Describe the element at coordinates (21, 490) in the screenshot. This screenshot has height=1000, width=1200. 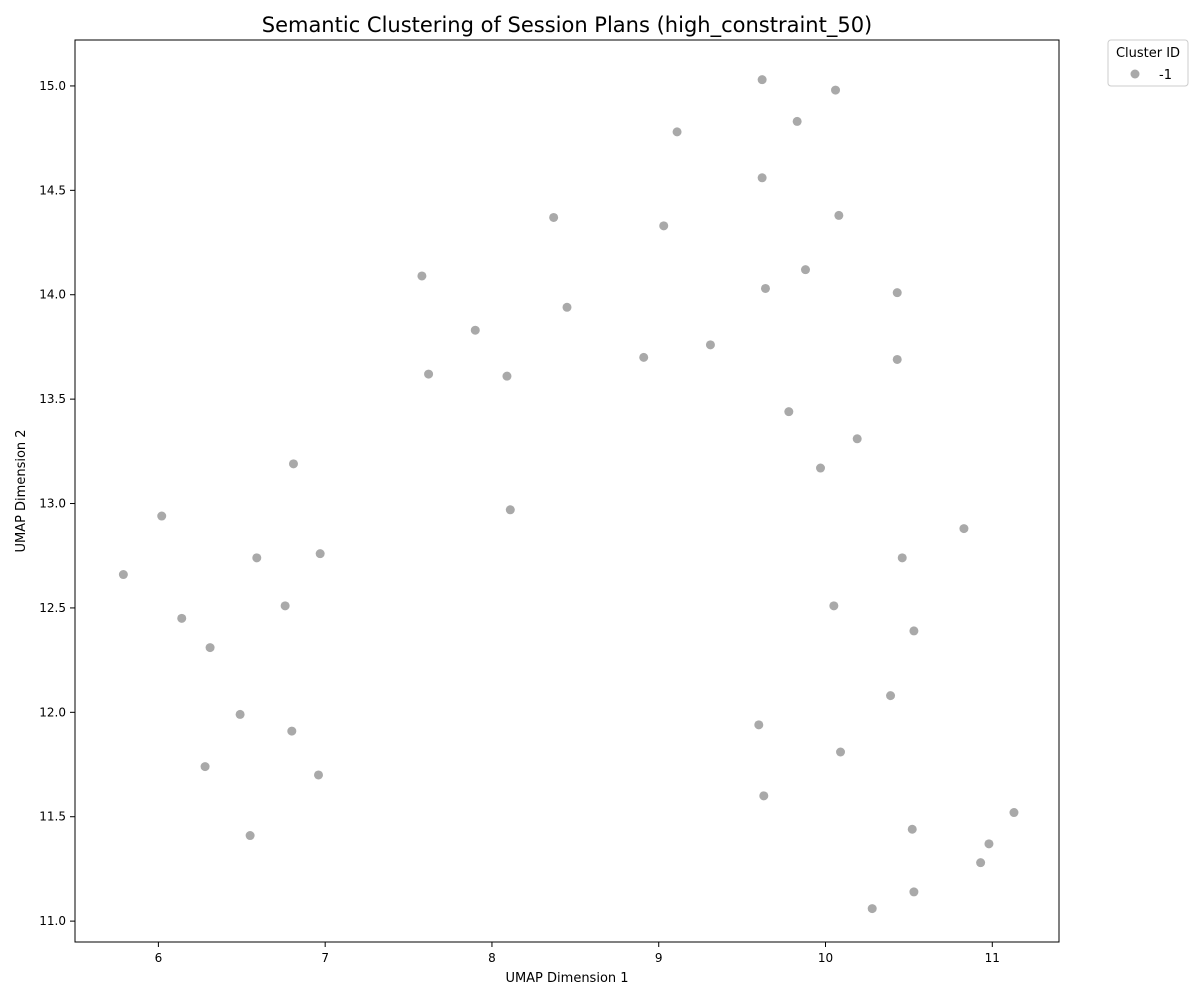
I see `y-axis-label: UMAP Dimension 2` at that location.